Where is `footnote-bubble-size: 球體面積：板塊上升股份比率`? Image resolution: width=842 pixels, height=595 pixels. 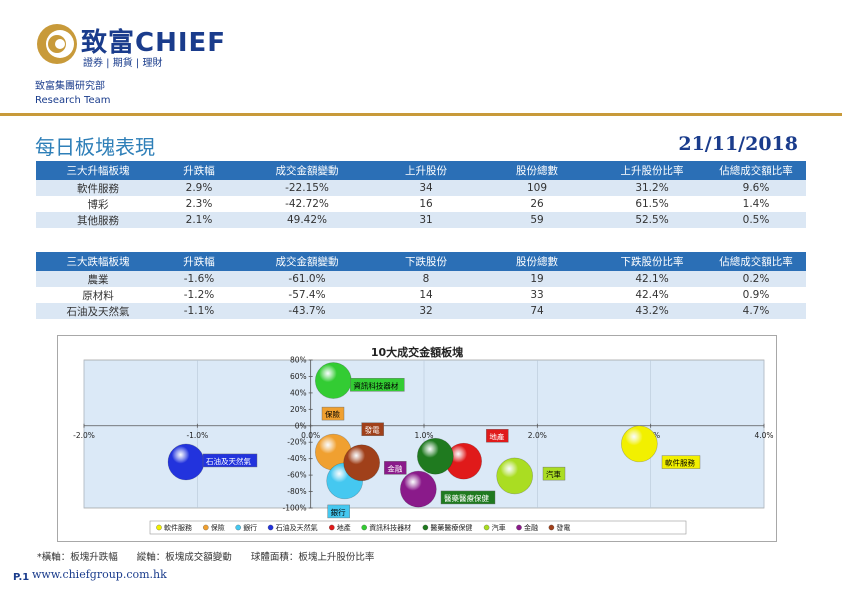 footnote-bubble-size: 球體面積：板塊上升股份比率 is located at coordinates (312, 557).